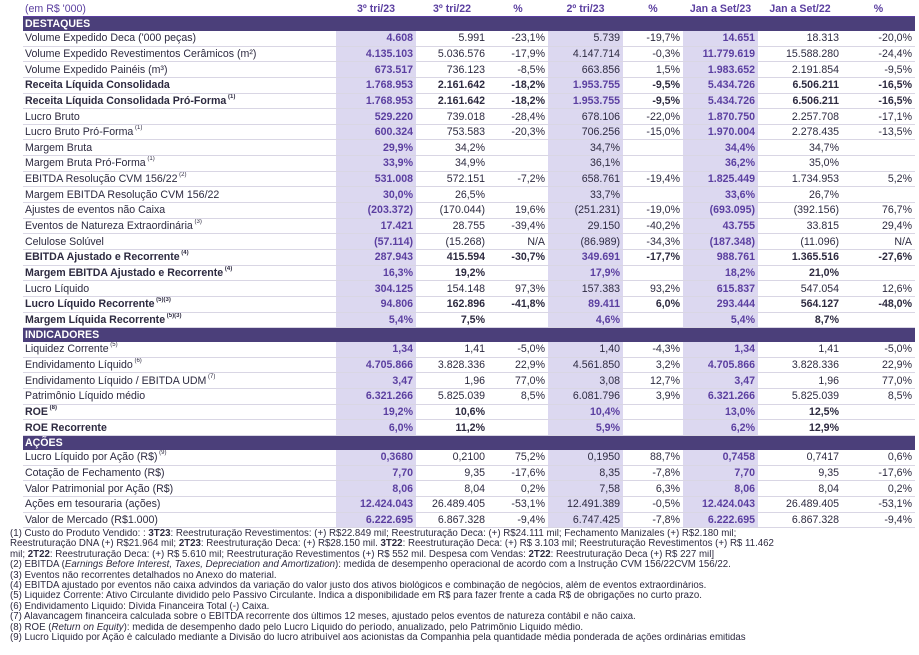  What do you see at coordinates (452, 473) in the screenshot?
I see `table-cell: 9,35` at bounding box center [452, 473].